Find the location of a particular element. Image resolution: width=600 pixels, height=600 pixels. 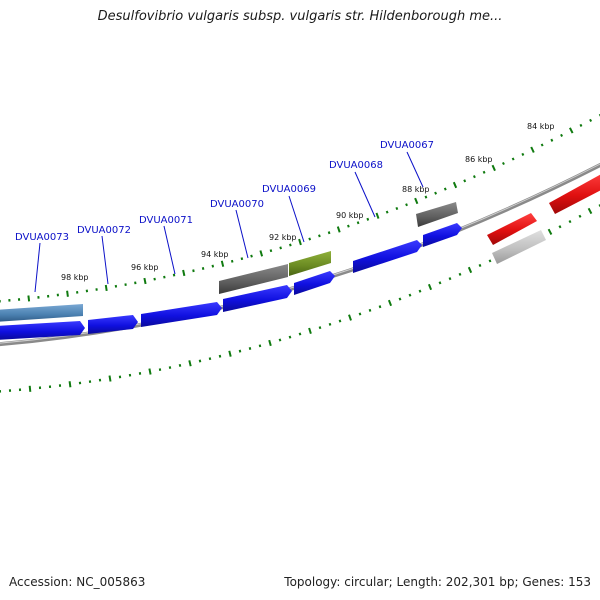

gene-label-dvua0067: DVUA0067 is located at coordinates (407, 145).